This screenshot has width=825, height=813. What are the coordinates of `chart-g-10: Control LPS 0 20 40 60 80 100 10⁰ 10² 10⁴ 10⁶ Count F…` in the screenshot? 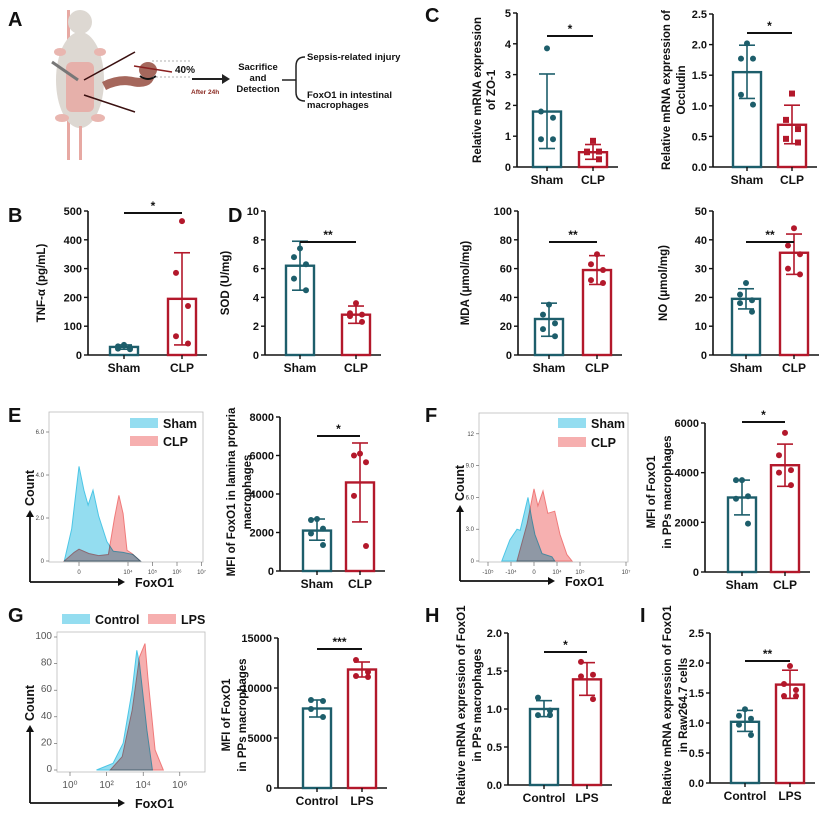 It's located at (114, 712).